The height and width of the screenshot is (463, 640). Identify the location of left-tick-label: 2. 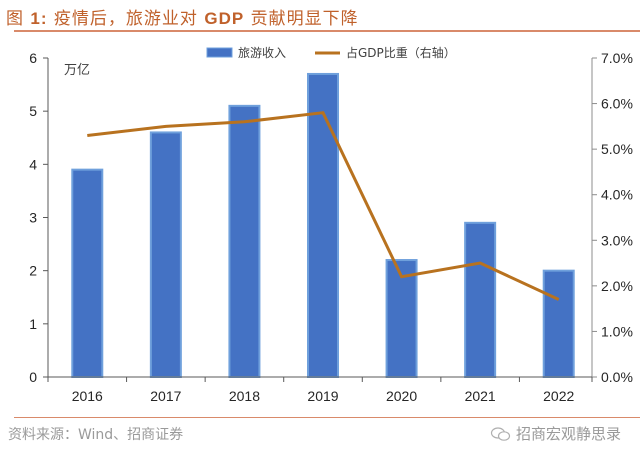
(33, 271).